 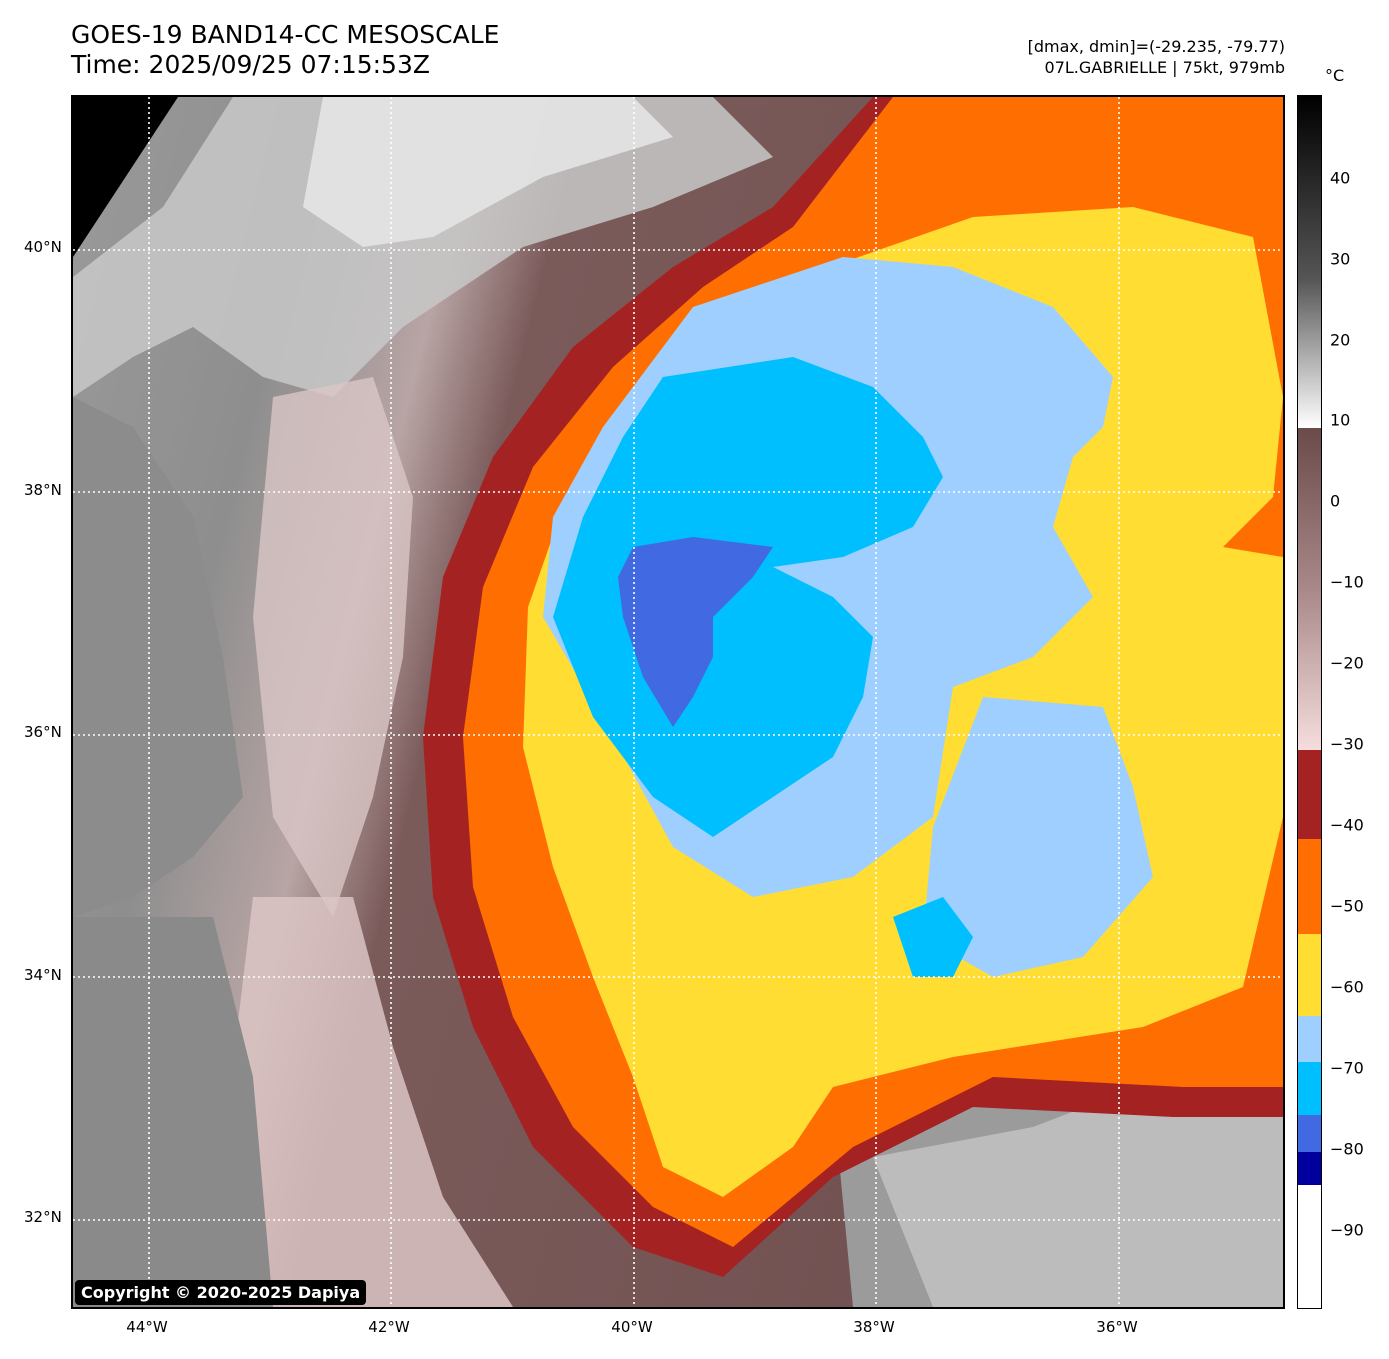 I want to click on colorbar-label: 20, so click(x=1340, y=340).